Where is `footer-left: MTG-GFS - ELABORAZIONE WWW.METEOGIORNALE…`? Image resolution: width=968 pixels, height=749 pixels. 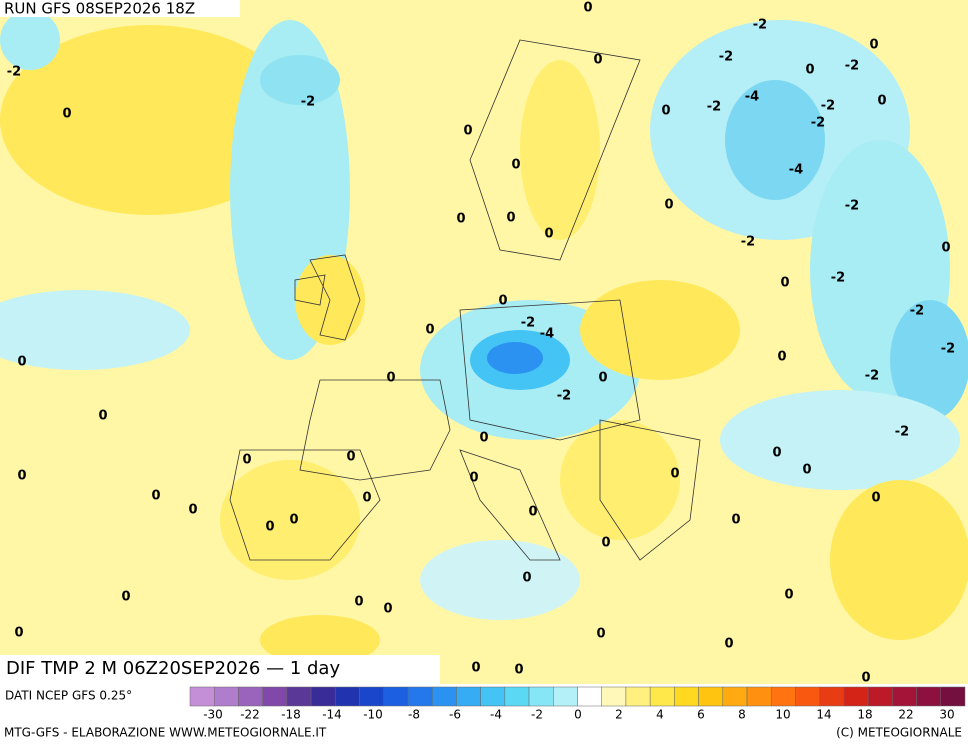
footer-left: MTG-GFS - ELABORAZIONE WWW.METEOGIORNALE… is located at coordinates (165, 733).